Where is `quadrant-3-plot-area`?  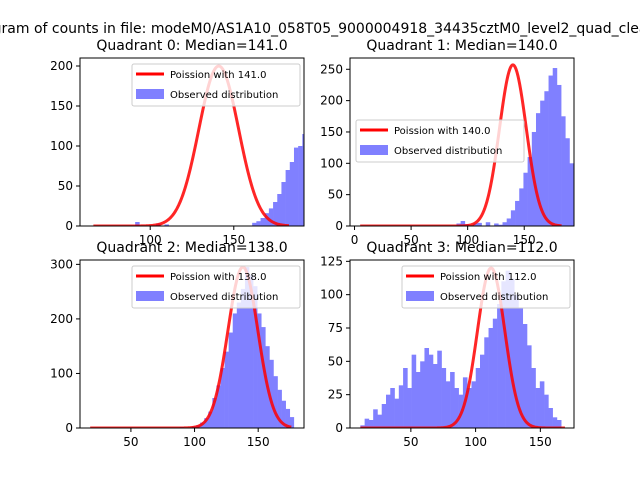
quadrant-3-plot-area is located at coordinates (462, 347).